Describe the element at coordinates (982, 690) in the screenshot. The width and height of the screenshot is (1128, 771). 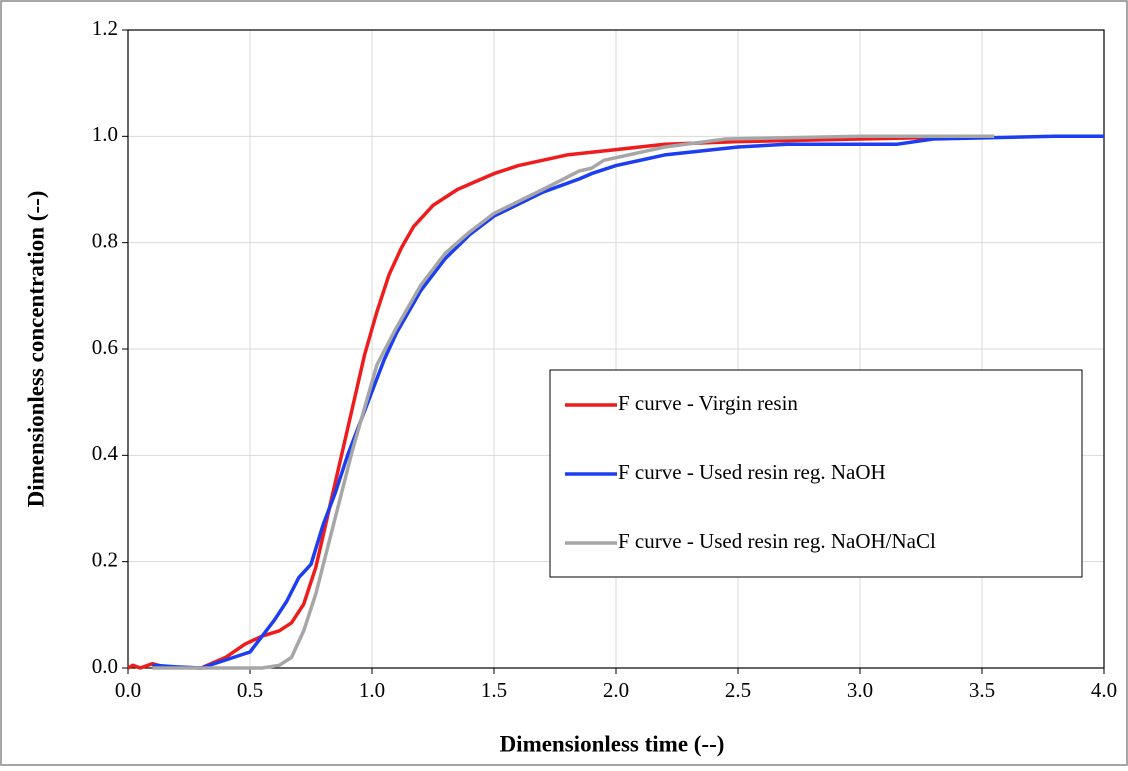
I see `x-tick-label: 3.5` at that location.